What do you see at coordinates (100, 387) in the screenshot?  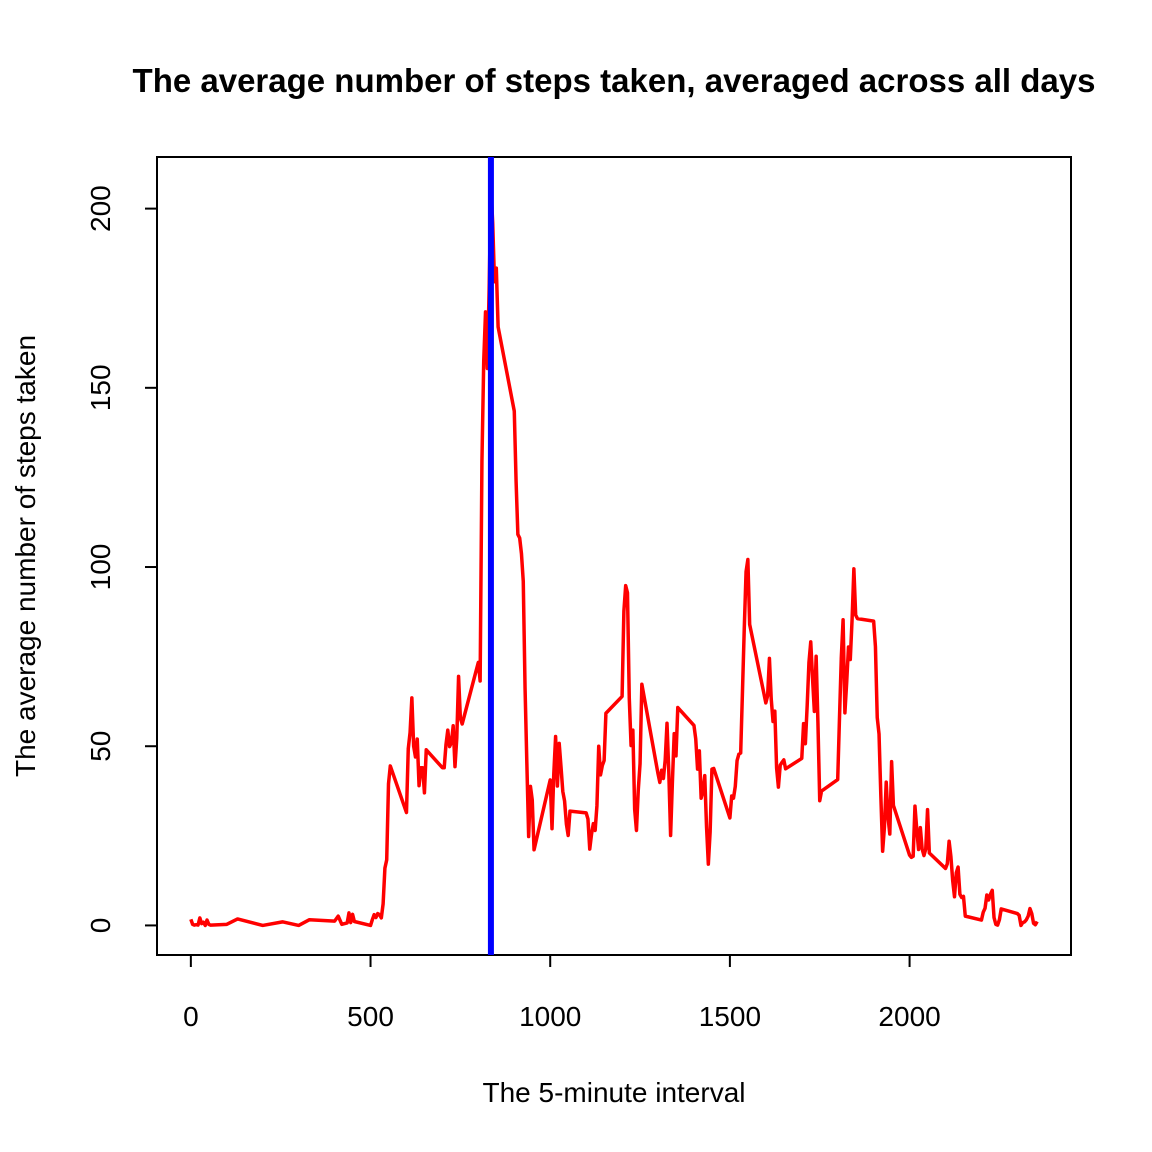 I see `y-tick-label: 150` at bounding box center [100, 387].